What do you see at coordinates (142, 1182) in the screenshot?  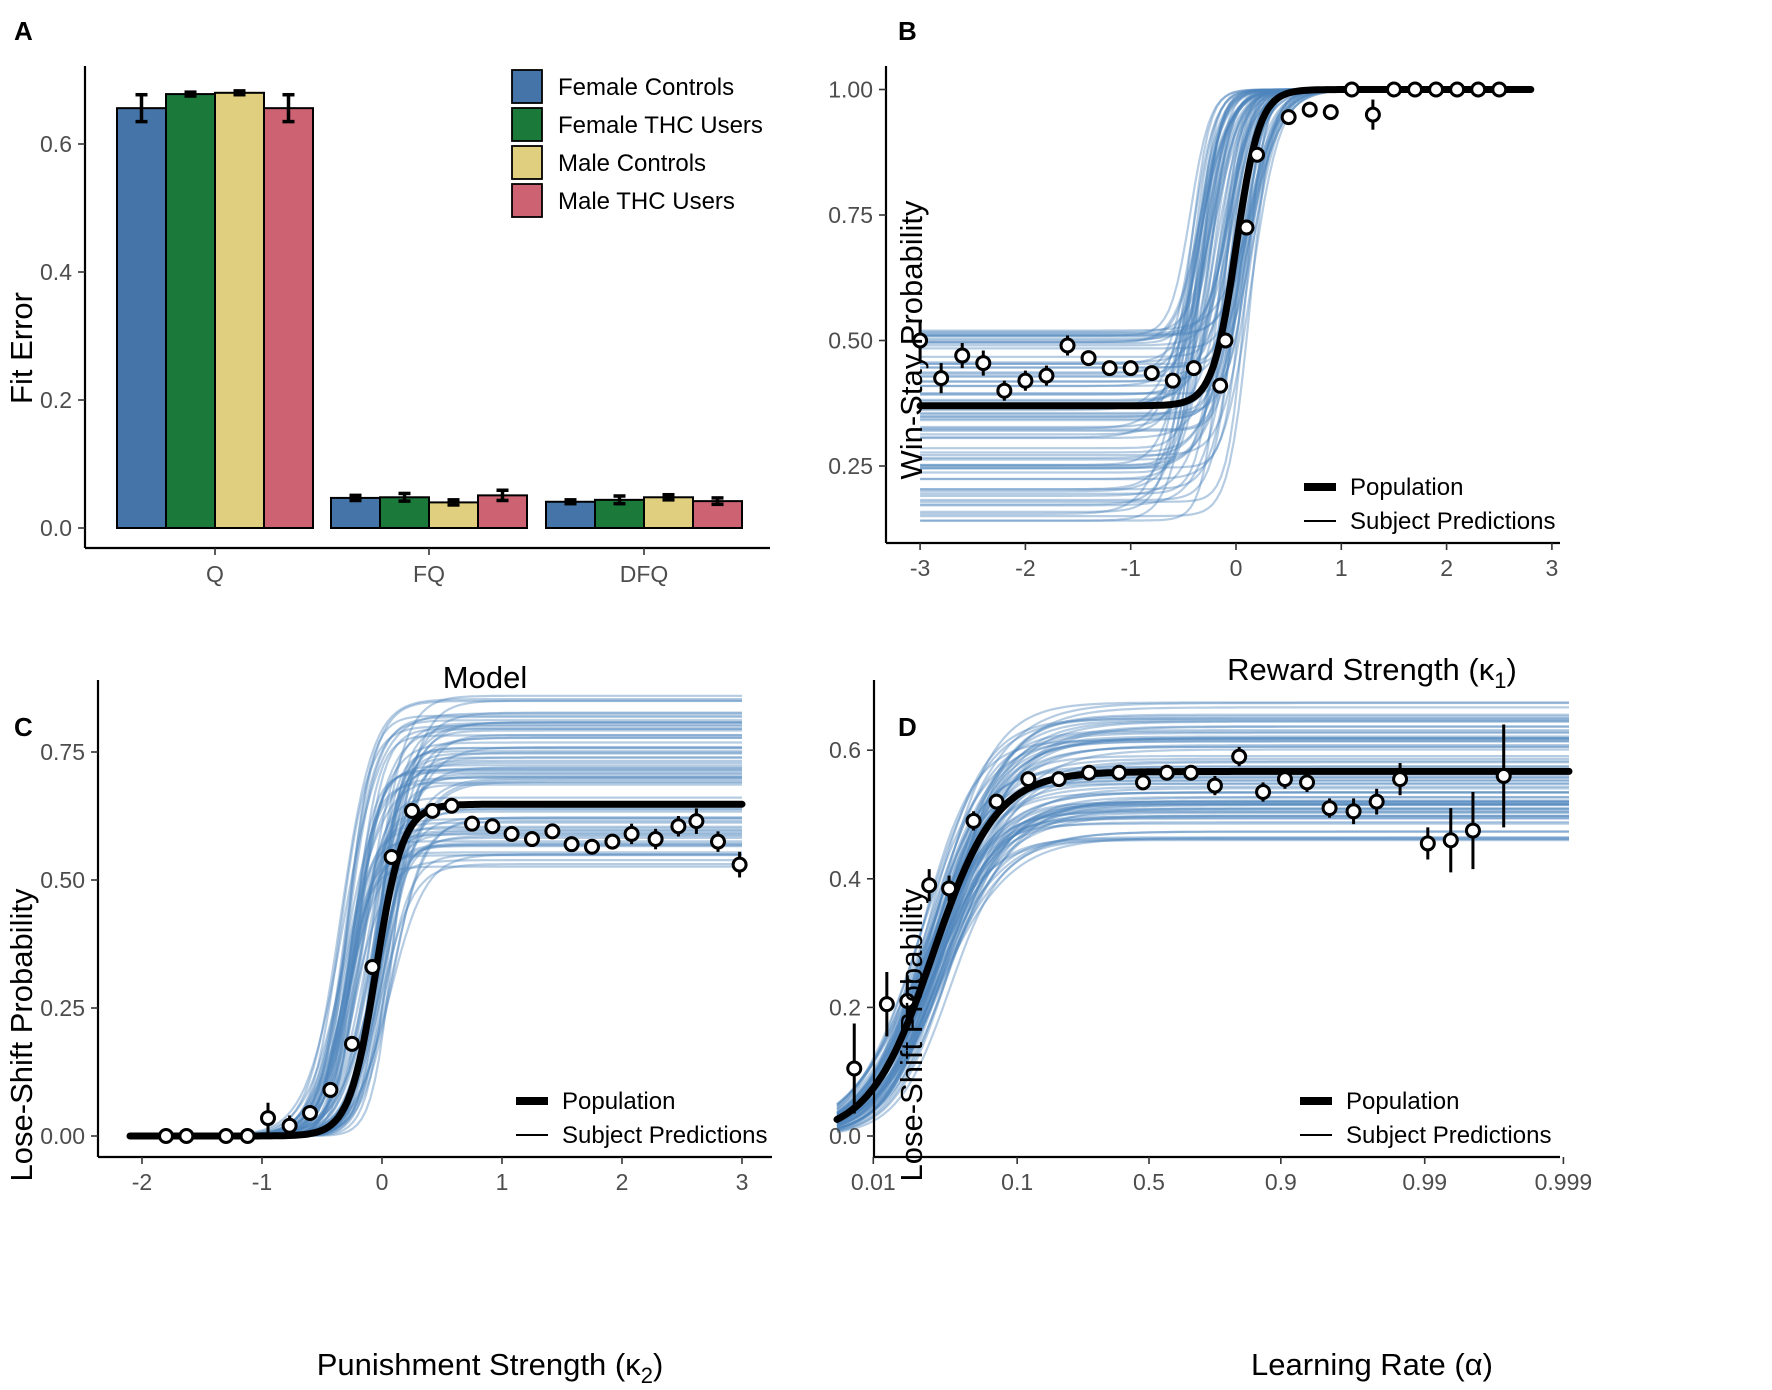 I see `x-tick-label: -2` at bounding box center [142, 1182].